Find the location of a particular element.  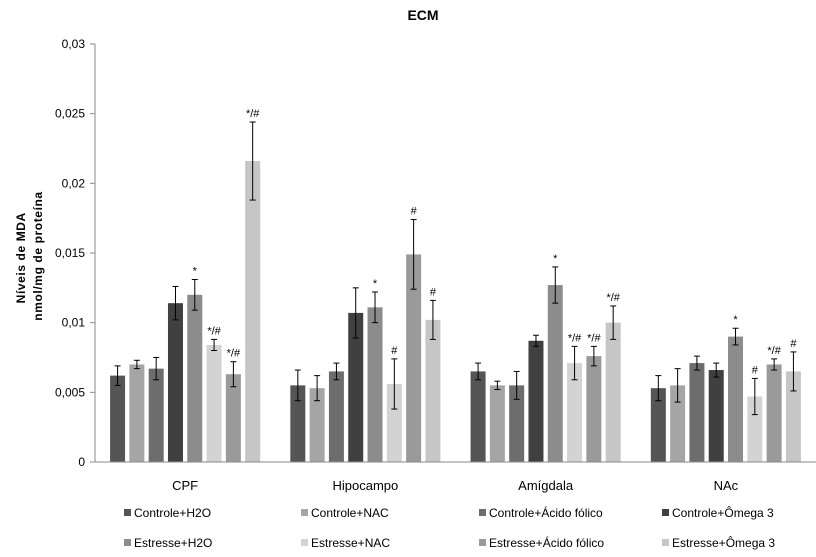

y-tick-label: 0,03 is located at coordinates (74, 44).